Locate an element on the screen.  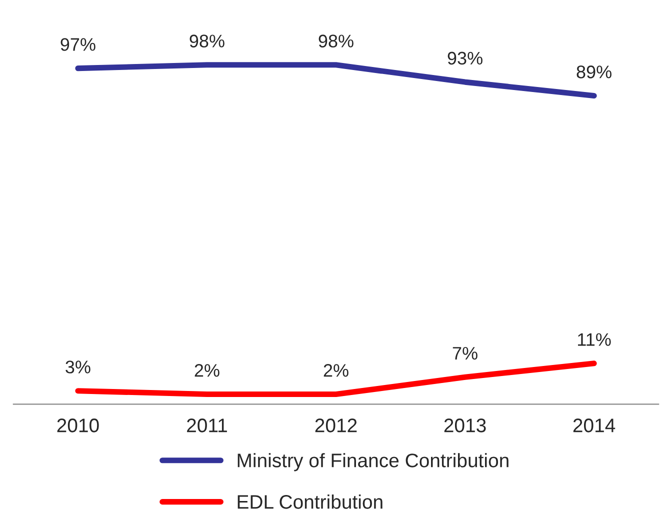
x-tick-label: 2012 is located at coordinates (336, 425).